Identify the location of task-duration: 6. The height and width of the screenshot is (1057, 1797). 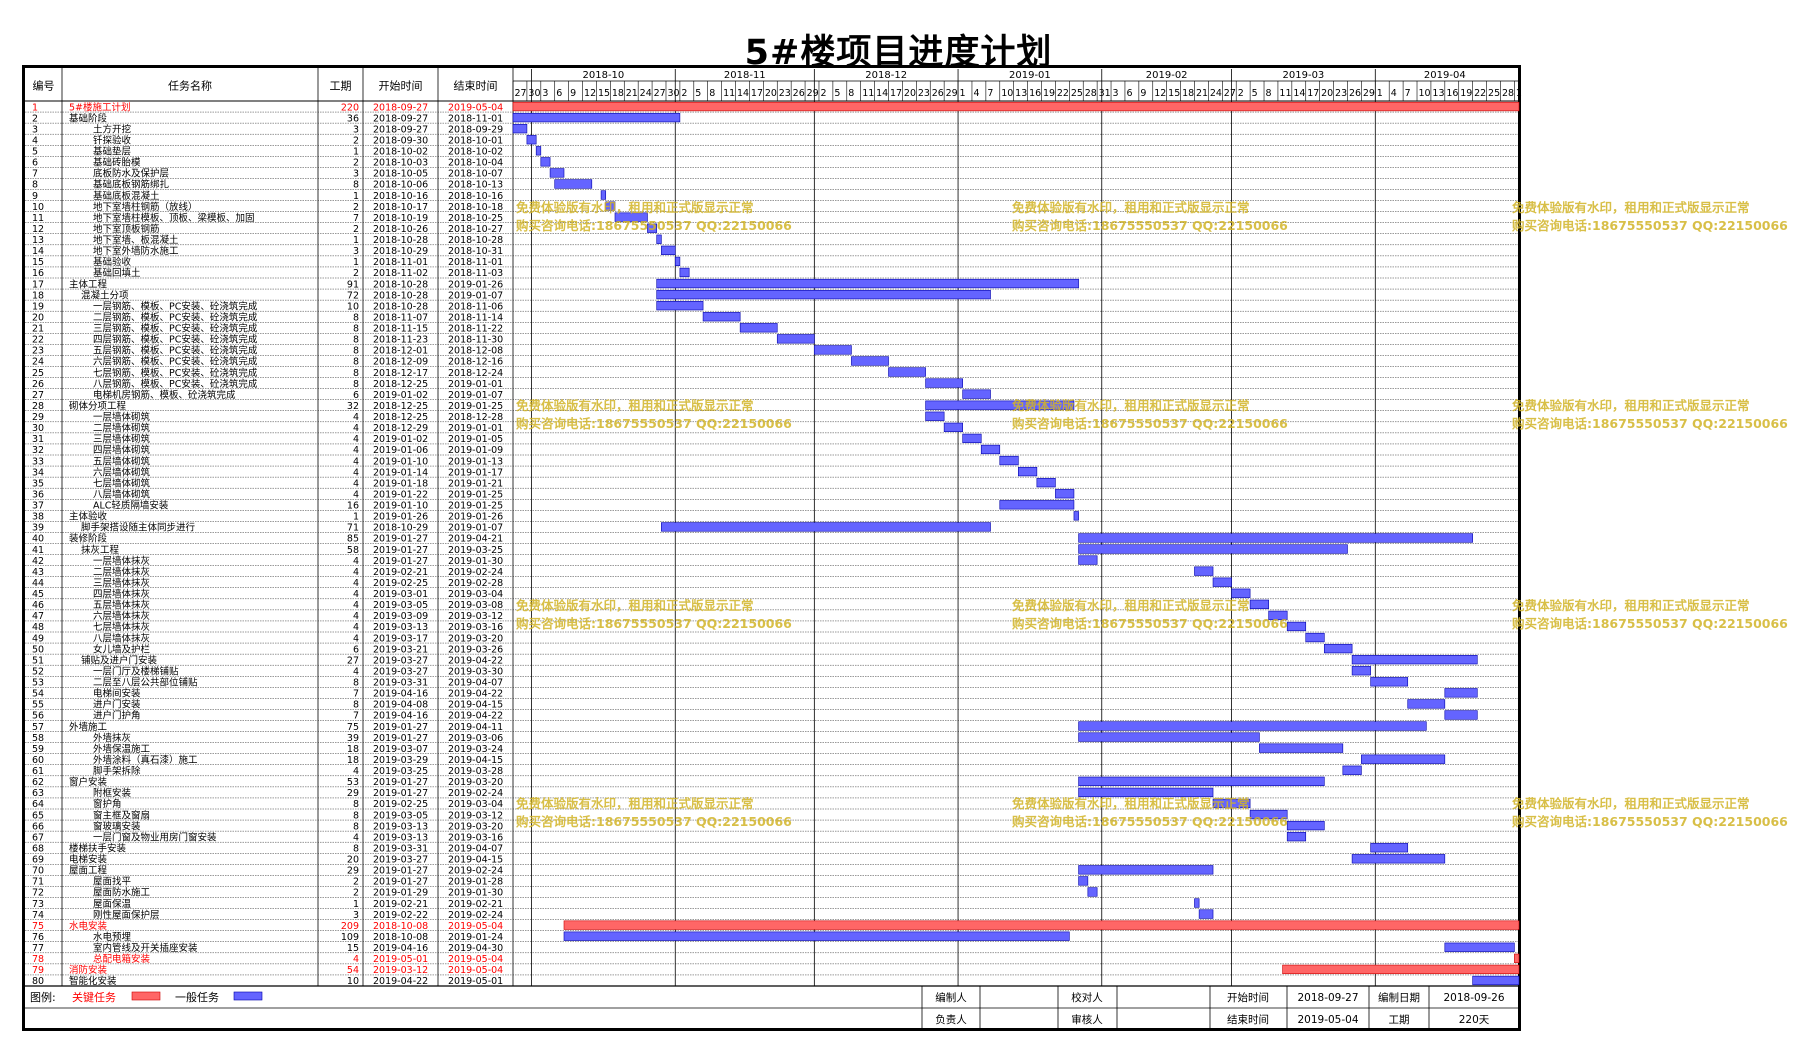
(356, 395).